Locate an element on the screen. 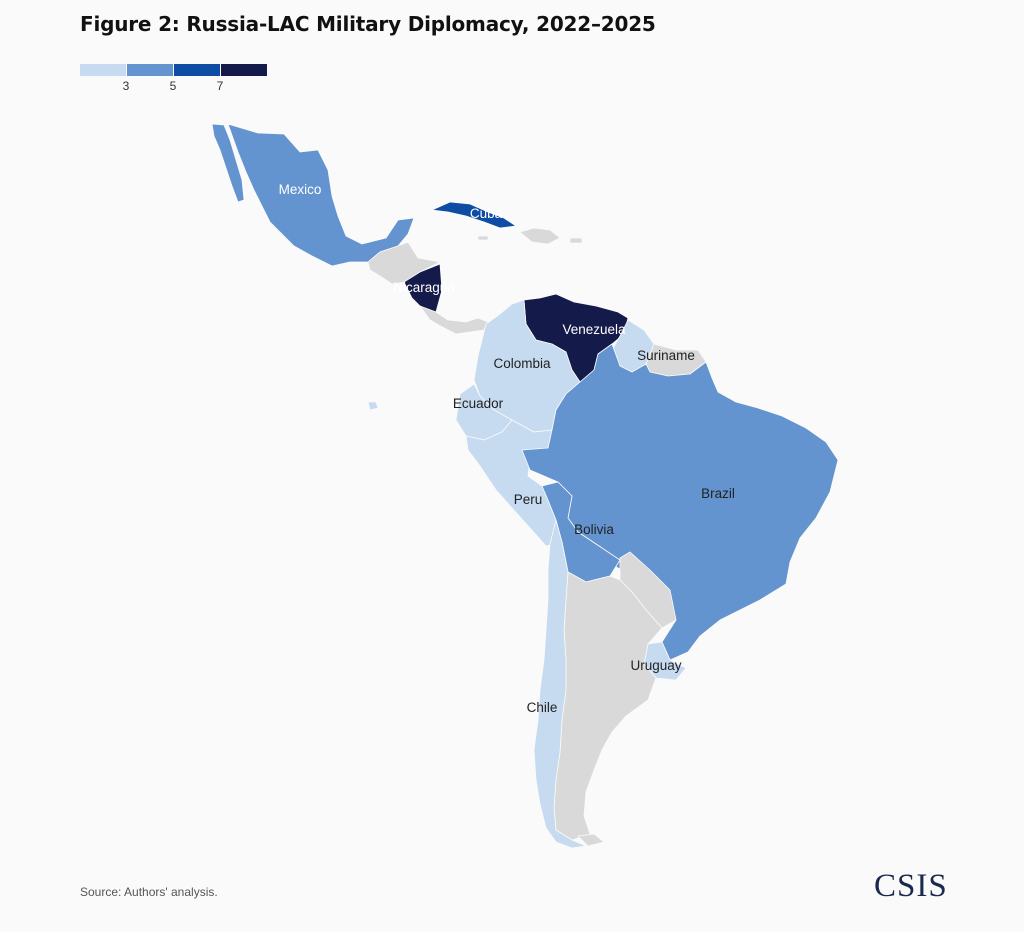  region-cuba is located at coordinates (474, 215).